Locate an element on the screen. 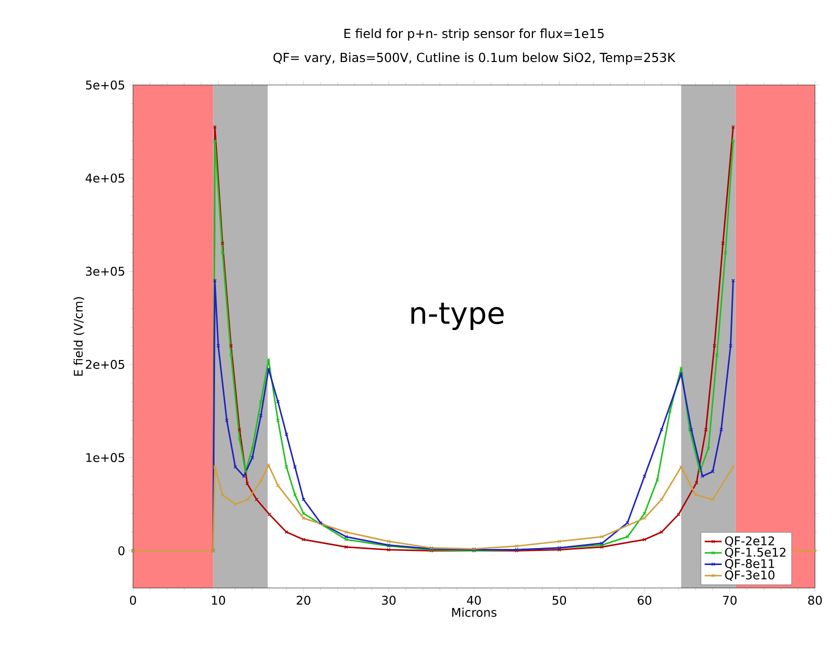  x-axis-title: Microns is located at coordinates (474, 612).